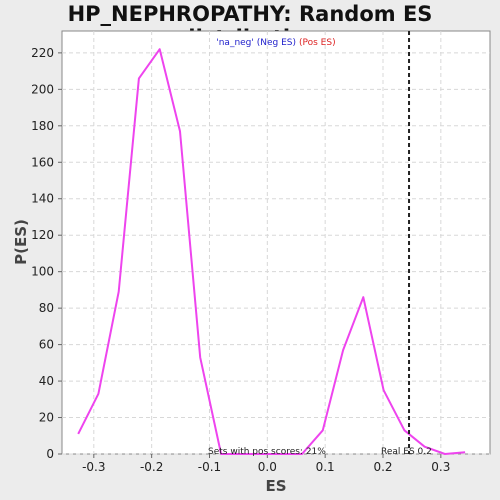  Describe the element at coordinates (267, 467) in the screenshot. I see `x-tick-label: 0.0` at that location.